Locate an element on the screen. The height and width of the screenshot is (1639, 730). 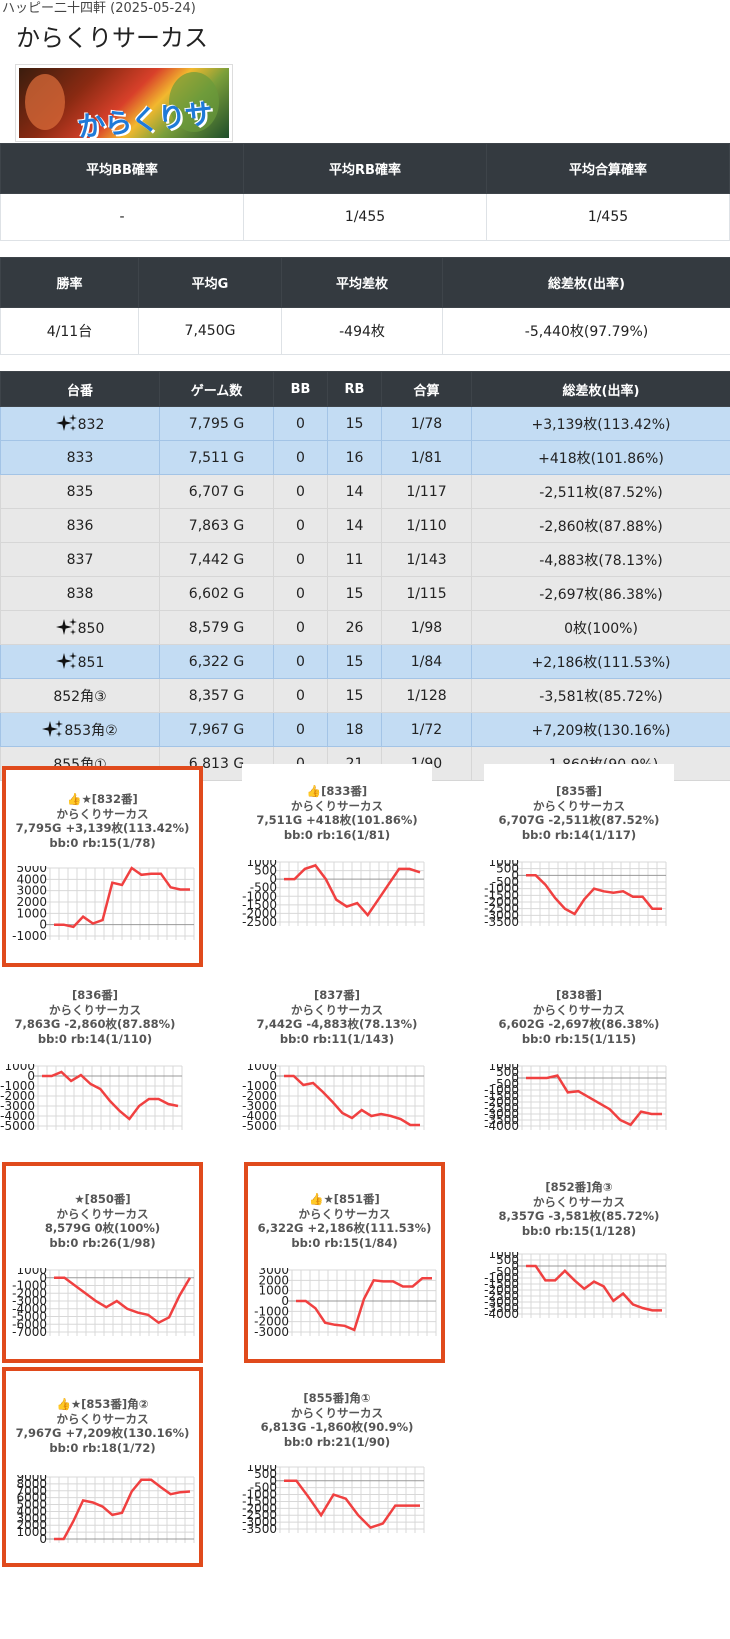
total-diff-text: +2,186枚(111.53%) is located at coordinates (601, 662).